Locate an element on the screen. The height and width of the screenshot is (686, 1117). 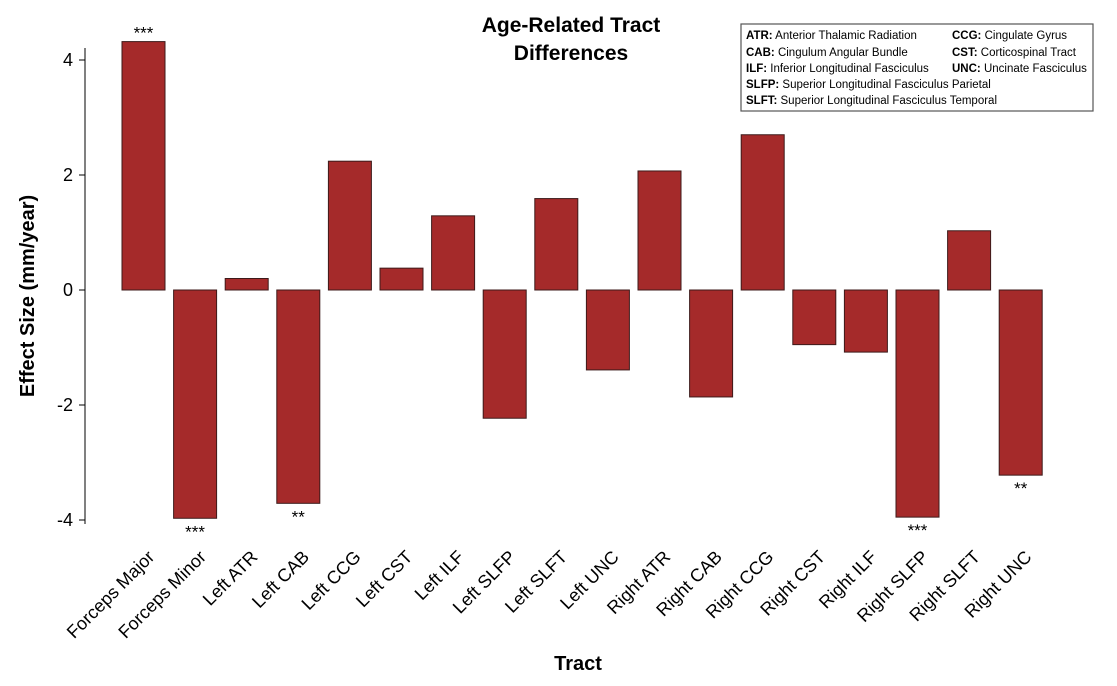
legend-full-name: Corticospinal Tract is located at coordinates (1027, 53).